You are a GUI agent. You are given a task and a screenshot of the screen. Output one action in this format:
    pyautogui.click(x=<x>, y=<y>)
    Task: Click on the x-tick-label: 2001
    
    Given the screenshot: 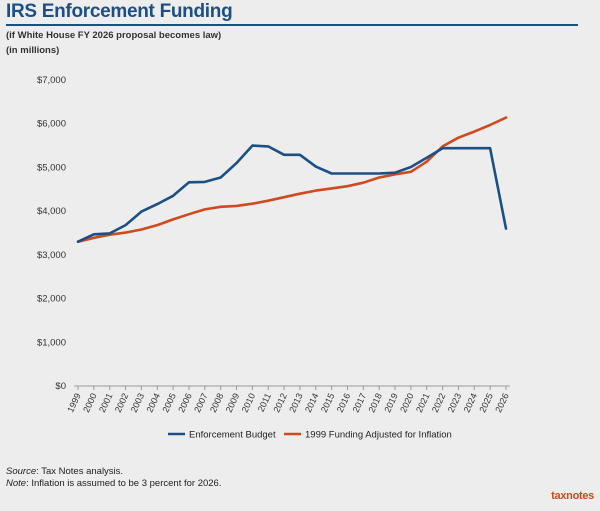 What is the action you would take?
    pyautogui.click(x=106, y=403)
    